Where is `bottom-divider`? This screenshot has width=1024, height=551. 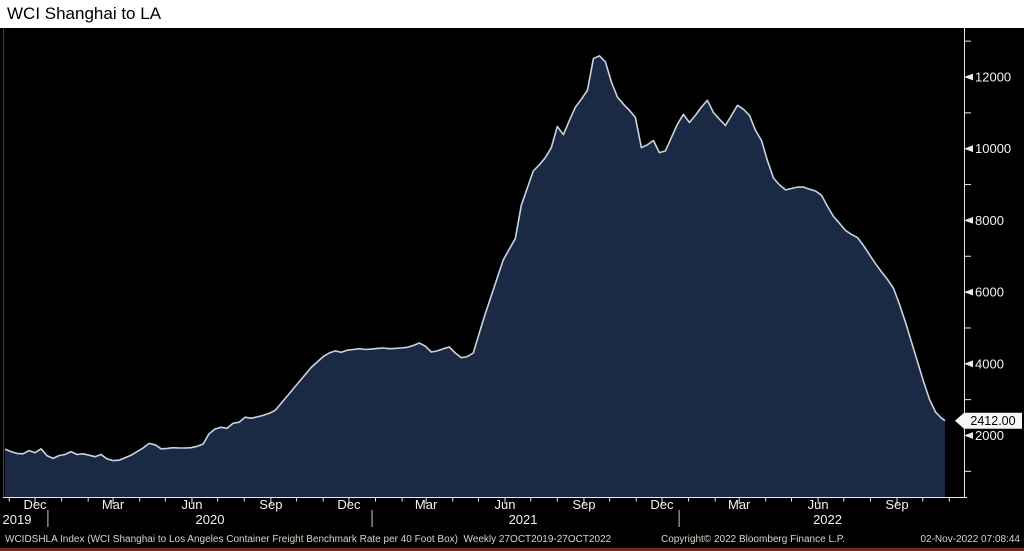
bottom-divider is located at coordinates (512, 549).